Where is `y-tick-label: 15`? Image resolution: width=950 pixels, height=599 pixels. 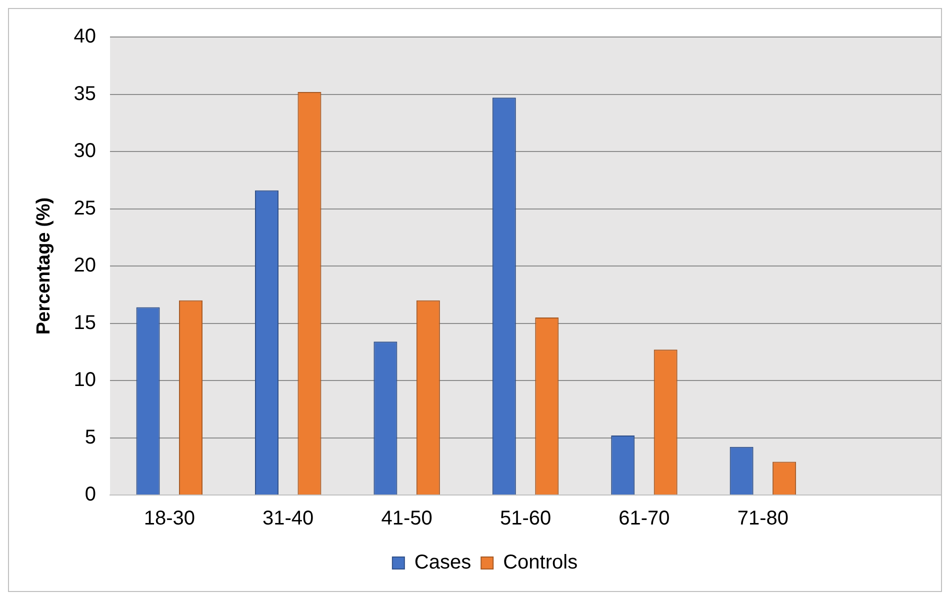 y-tick-label: 15 is located at coordinates (85, 323).